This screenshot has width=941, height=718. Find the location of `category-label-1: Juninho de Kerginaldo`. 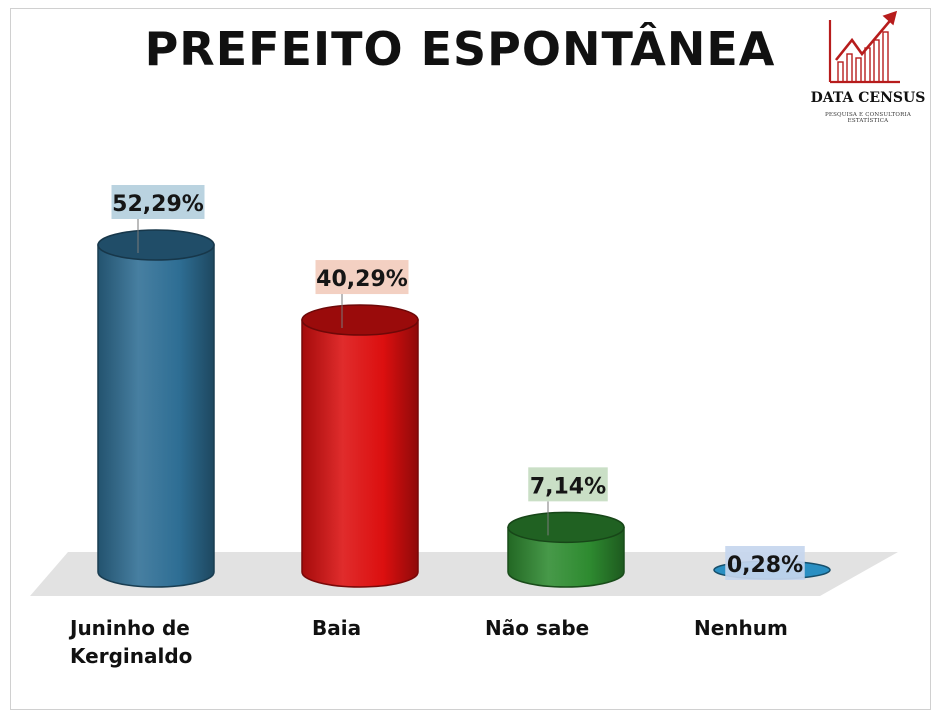

category-label-1: Juninho de Kerginaldo is located at coordinates (131, 642).